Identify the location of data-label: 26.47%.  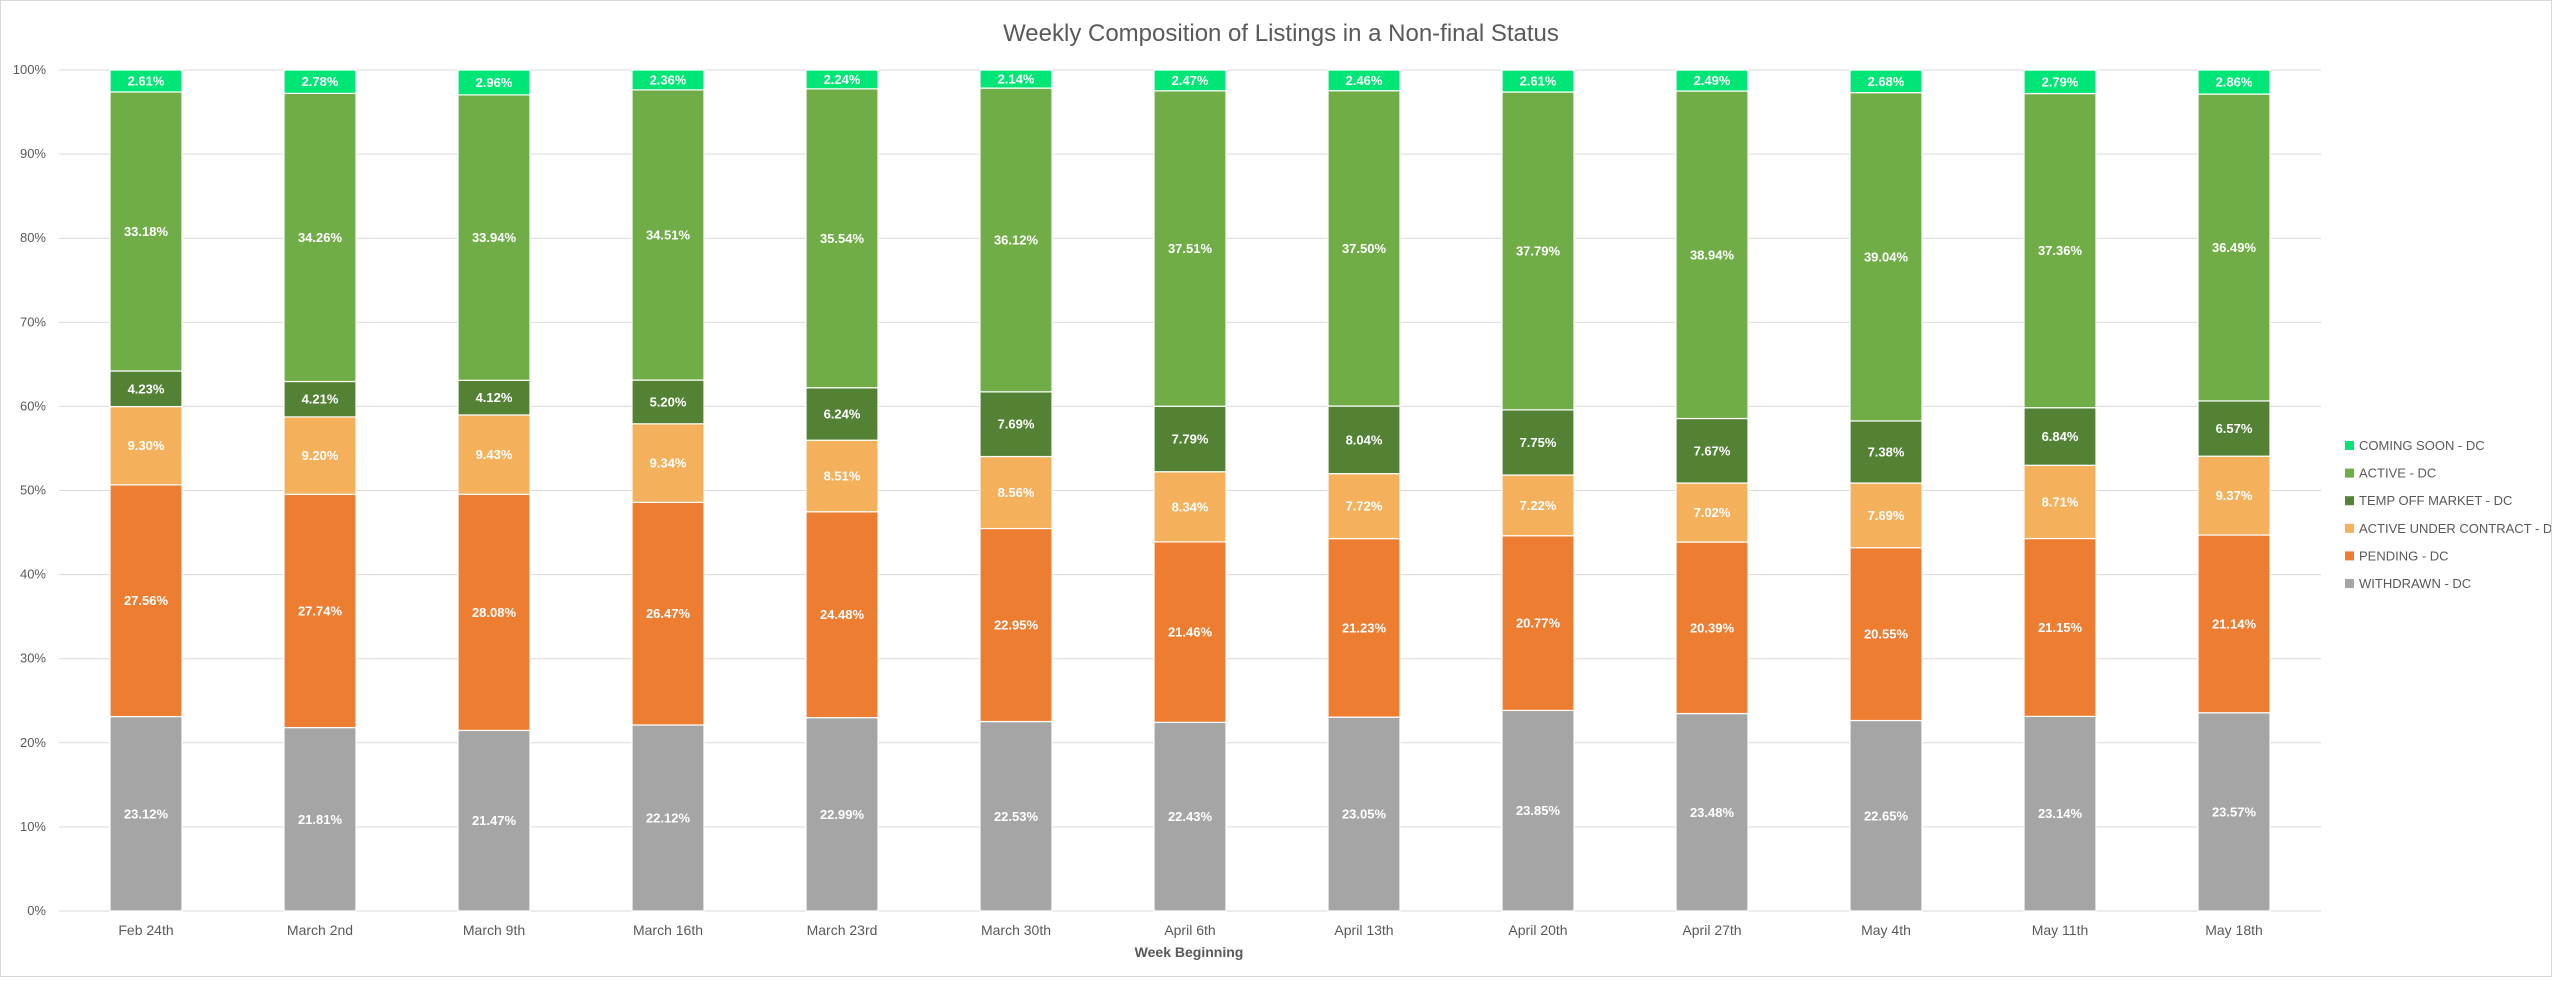
(668, 613).